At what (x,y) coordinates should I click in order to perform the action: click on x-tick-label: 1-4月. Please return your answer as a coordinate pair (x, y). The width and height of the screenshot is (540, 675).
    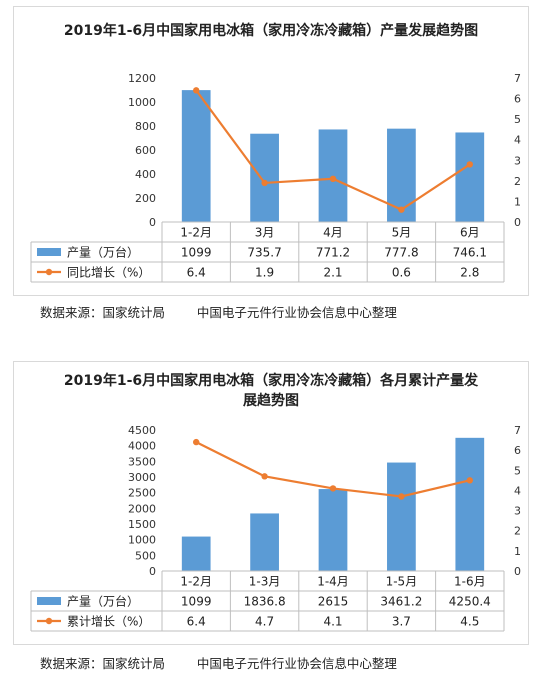
    Looking at the image, I should click on (333, 582).